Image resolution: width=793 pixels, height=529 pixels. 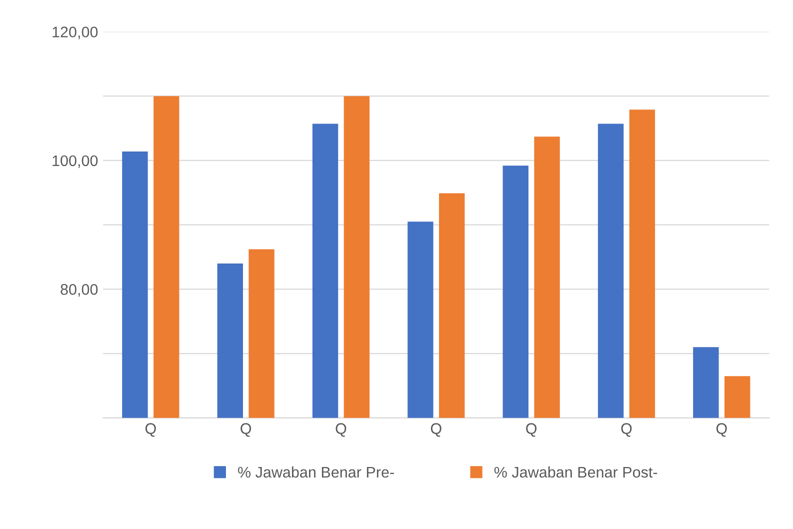 What do you see at coordinates (79, 290) in the screenshot?
I see `y-tick-label: 80,00` at bounding box center [79, 290].